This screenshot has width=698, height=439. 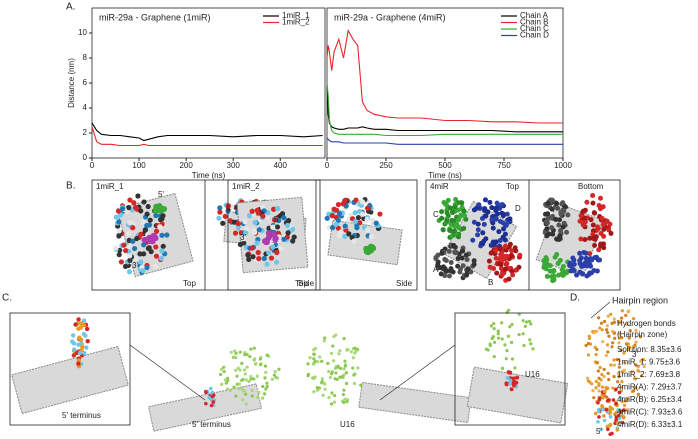 What do you see at coordinates (404, 283) in the screenshot?
I see `view-label: Side` at bounding box center [404, 283].